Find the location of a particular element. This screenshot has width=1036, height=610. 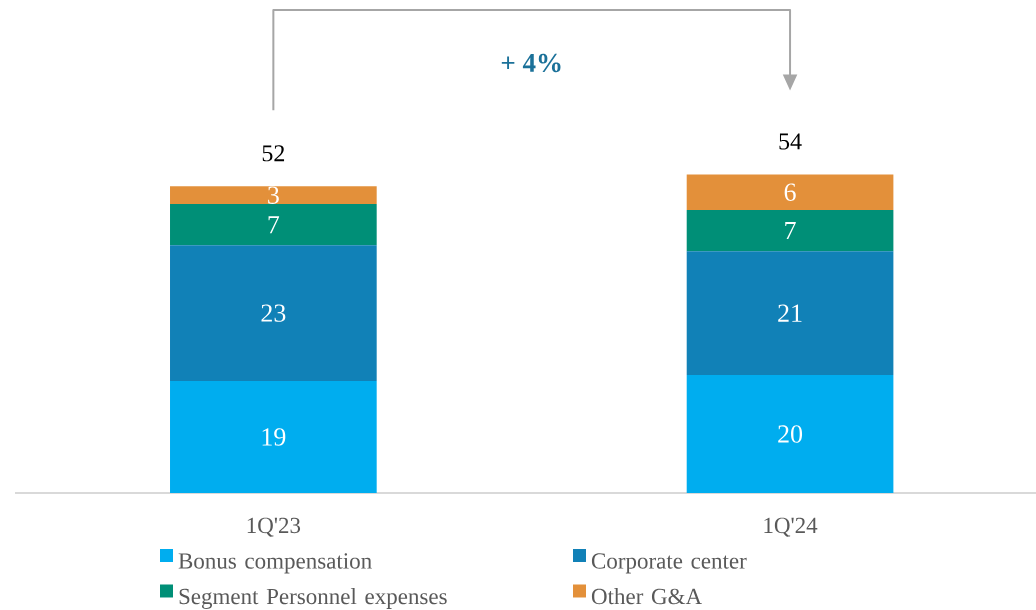

total-label: 52 is located at coordinates (273, 153).